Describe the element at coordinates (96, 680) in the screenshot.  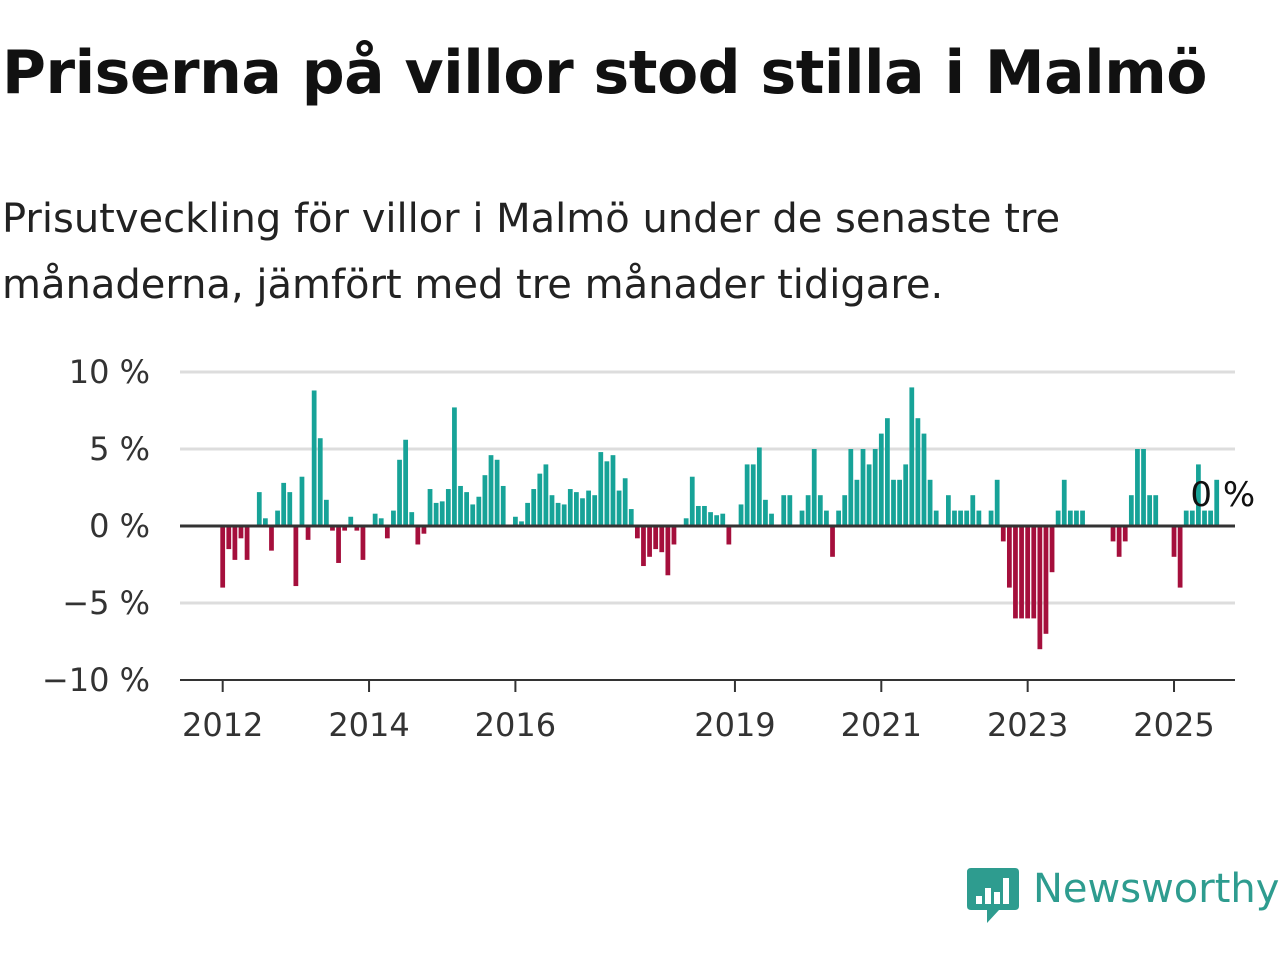
I see `y-tick-label: −10 %` at that location.